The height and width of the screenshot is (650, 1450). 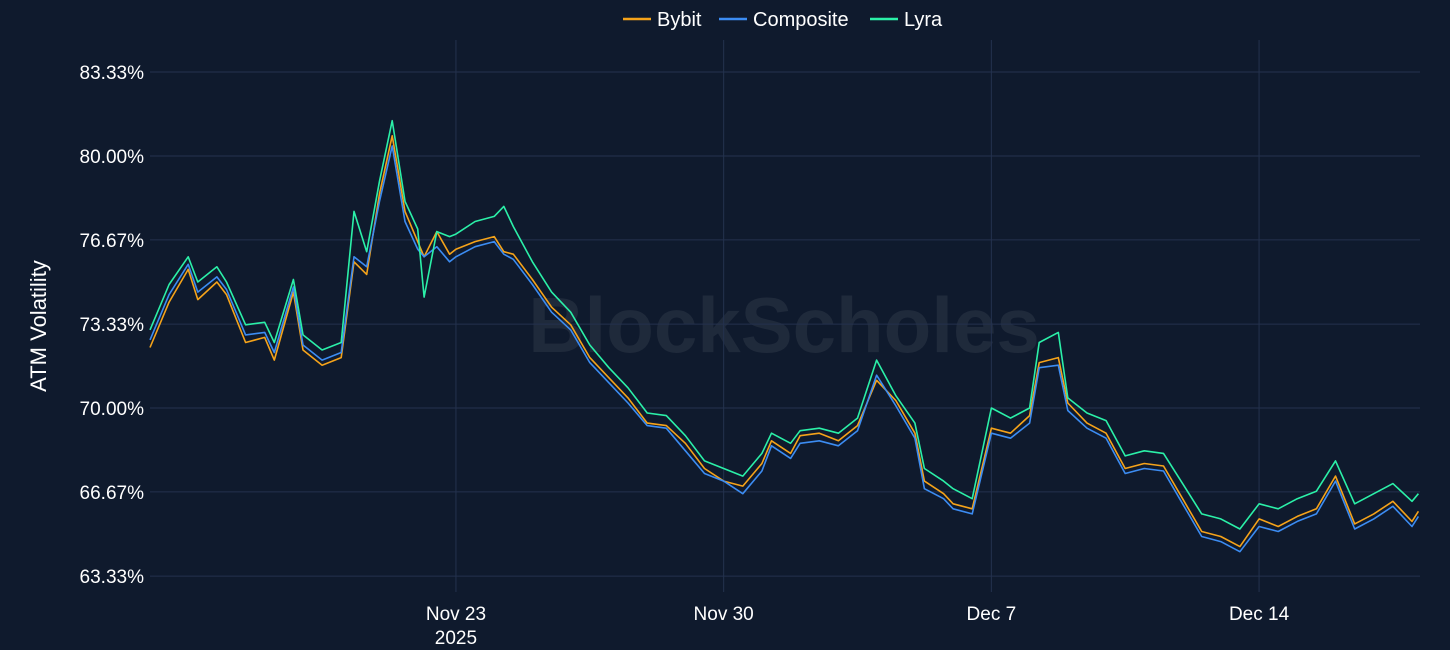 I want to click on x-tick-year-label: 2025, so click(x=456, y=638).